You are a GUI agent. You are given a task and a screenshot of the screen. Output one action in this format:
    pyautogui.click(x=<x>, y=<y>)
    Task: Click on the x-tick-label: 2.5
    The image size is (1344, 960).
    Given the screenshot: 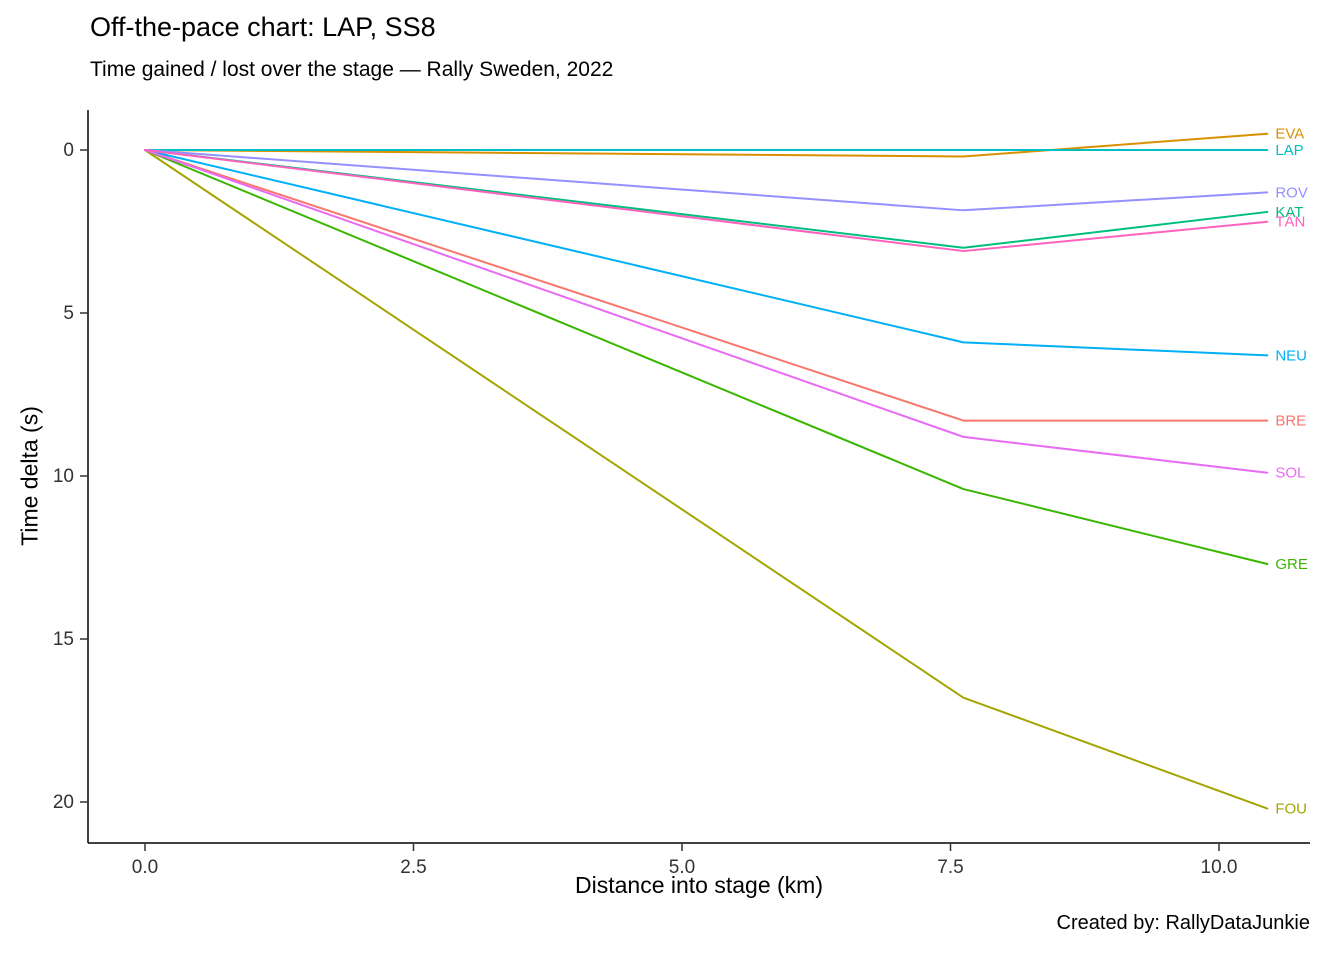 What is the action you would take?
    pyautogui.click(x=413, y=867)
    